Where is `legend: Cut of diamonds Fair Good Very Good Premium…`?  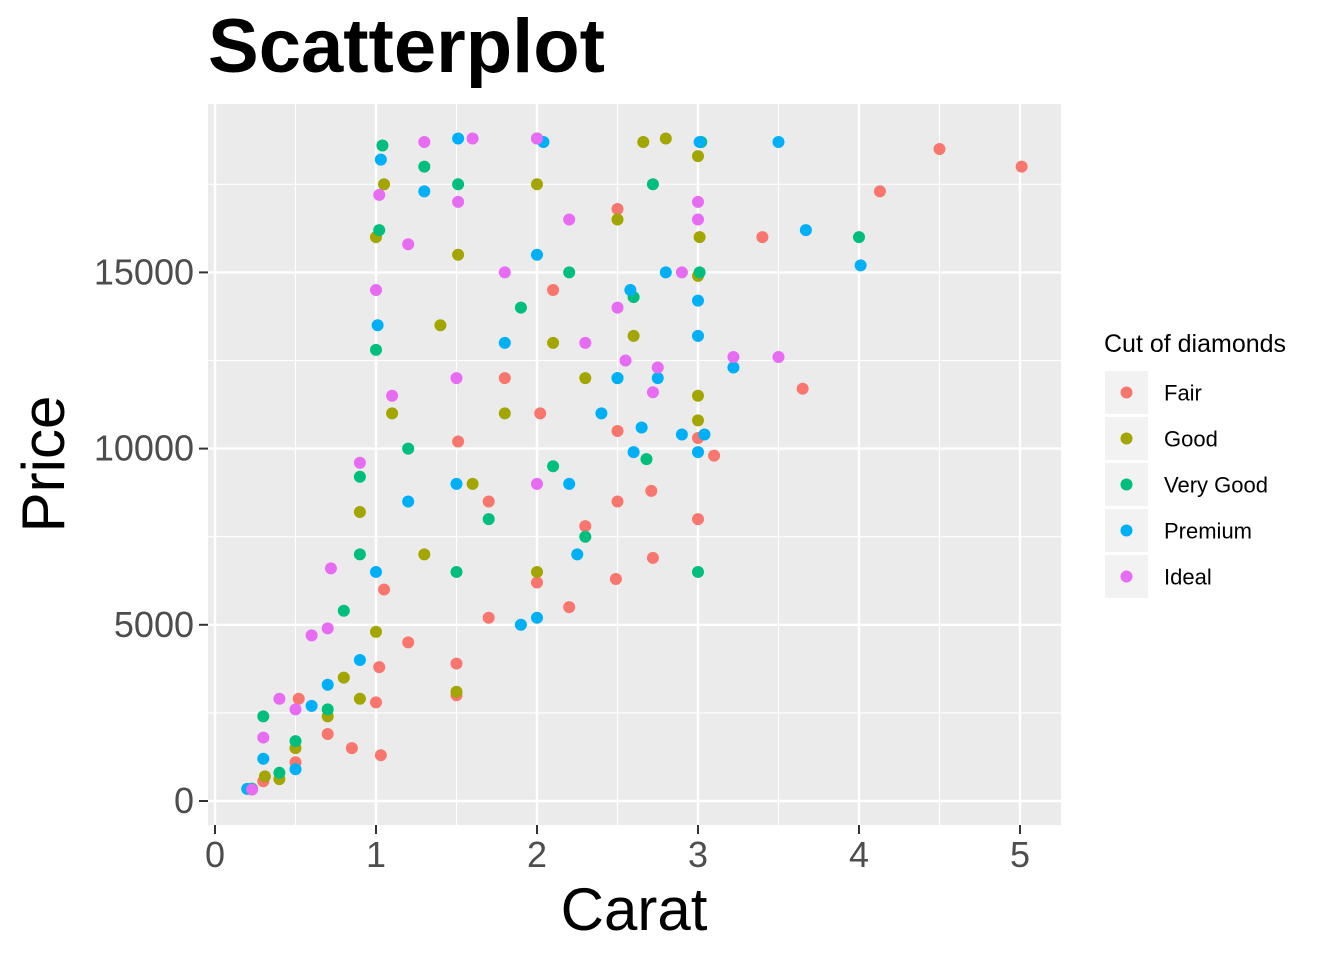
legend: Cut of diamonds Fair Good Very Good Premium… is located at coordinates (1195, 464).